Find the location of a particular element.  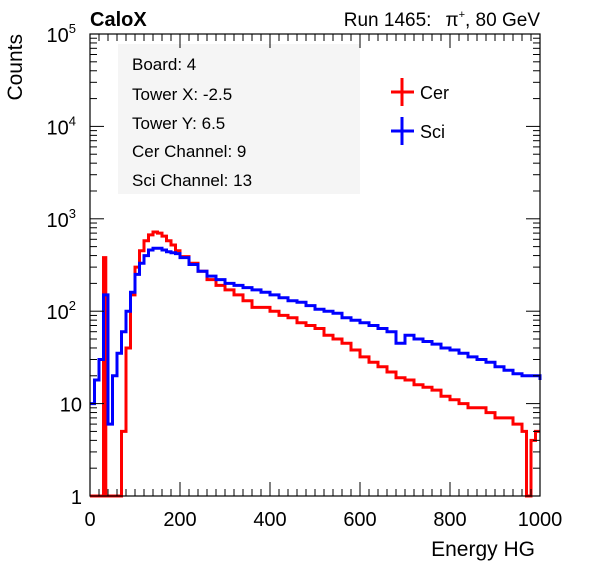

x-tick-label: 200 is located at coordinates (179, 520).